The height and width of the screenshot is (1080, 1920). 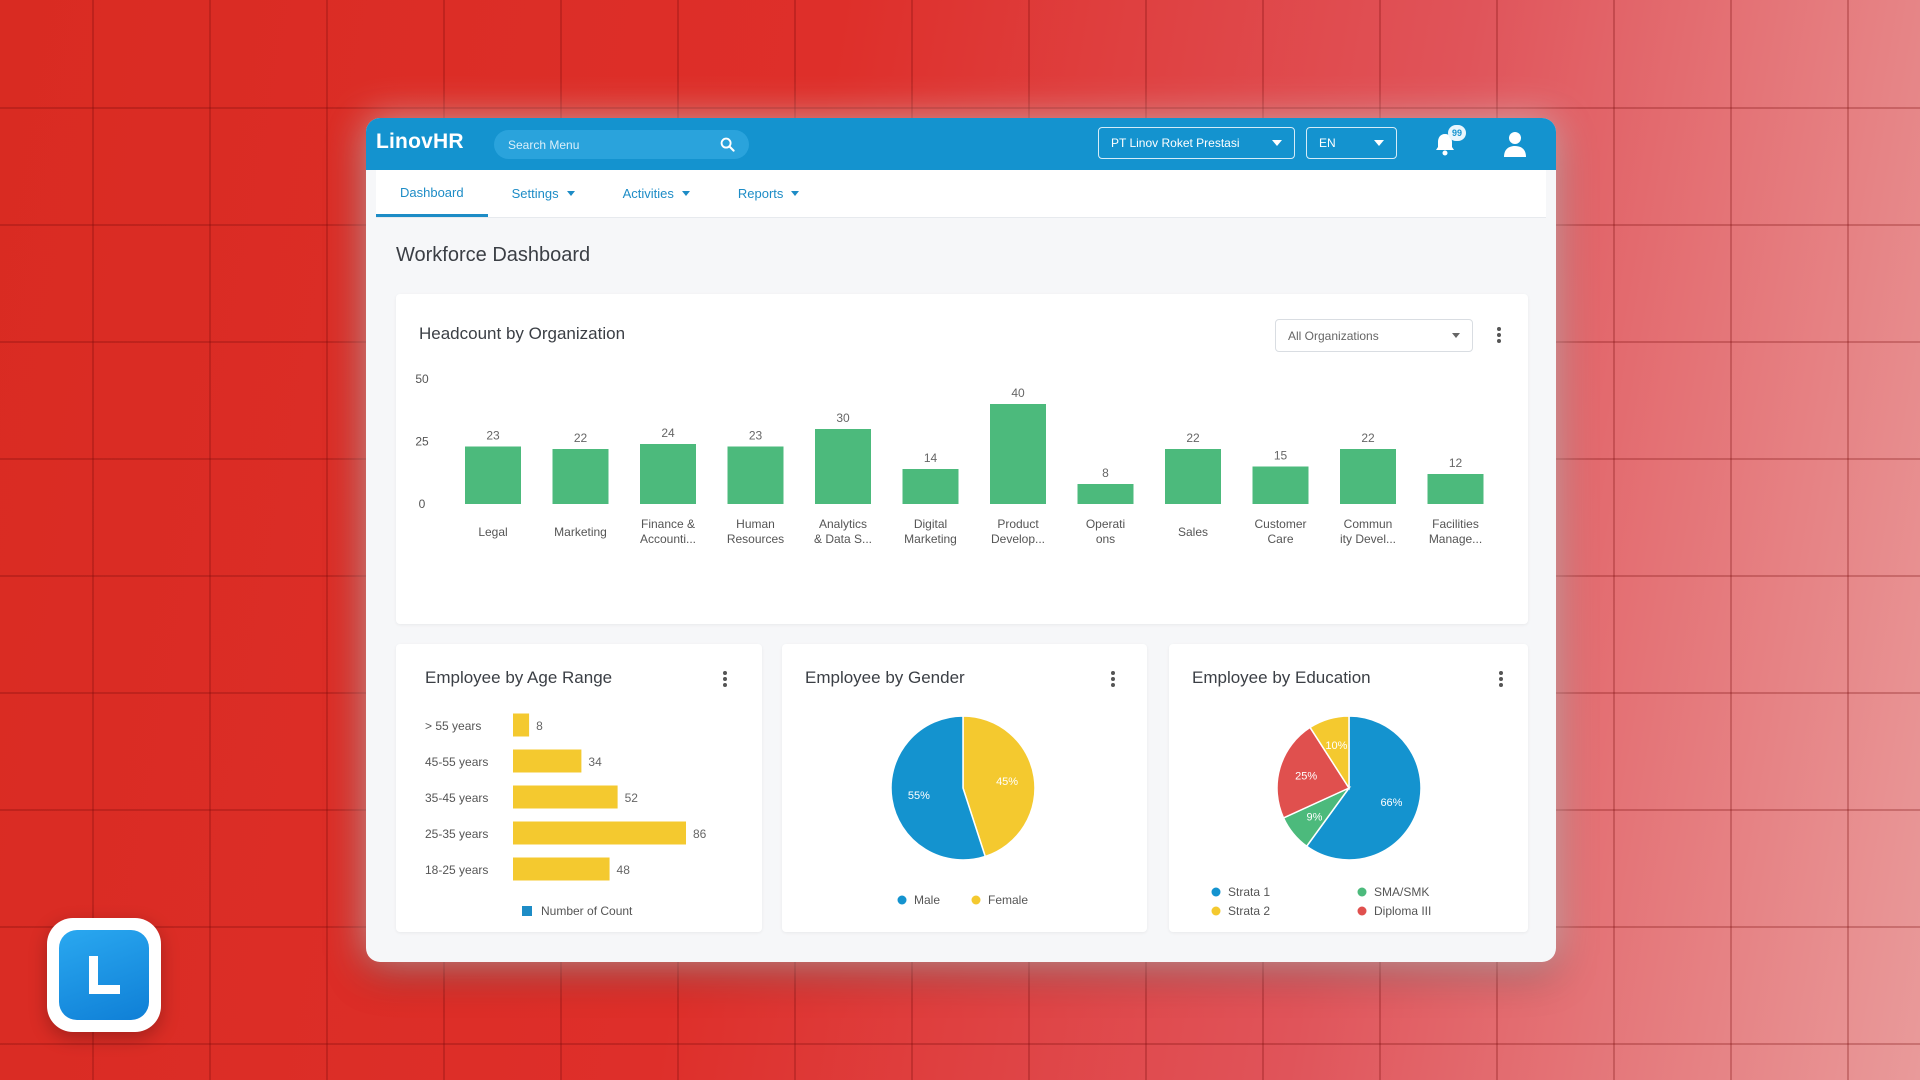 I want to click on slice-value-label: 9%, so click(x=1314, y=817).